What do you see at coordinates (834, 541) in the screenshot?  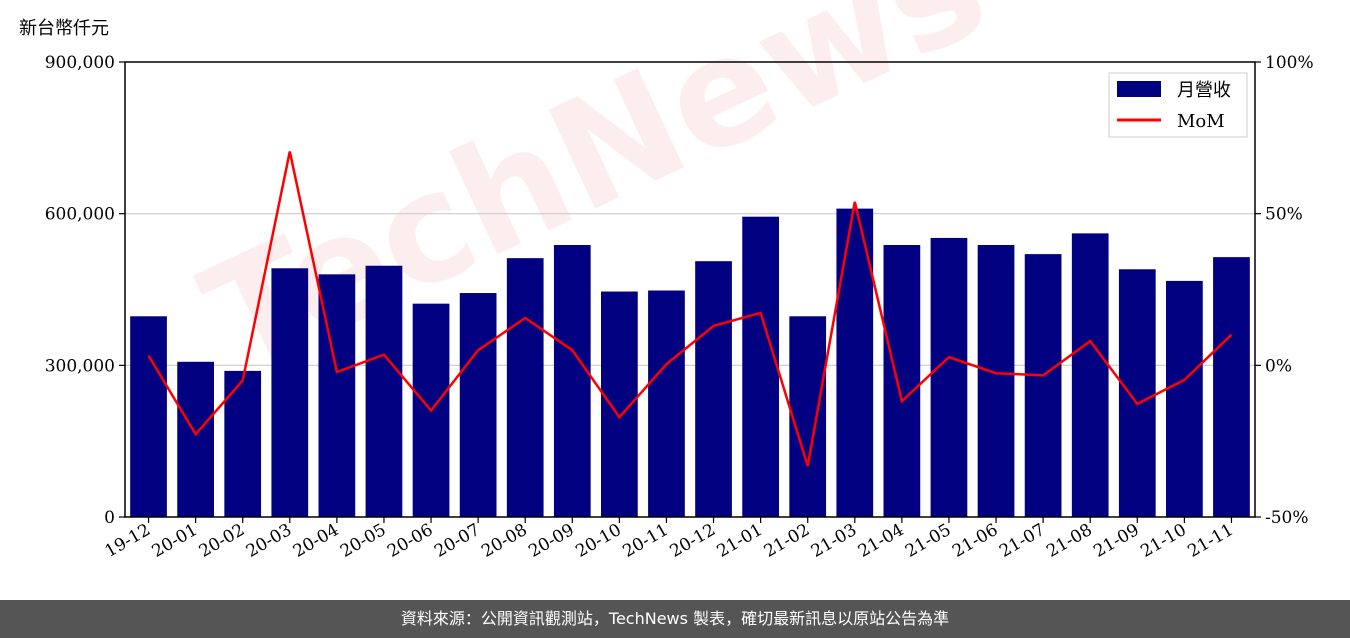 I see `x-tick-label: 21-03` at bounding box center [834, 541].